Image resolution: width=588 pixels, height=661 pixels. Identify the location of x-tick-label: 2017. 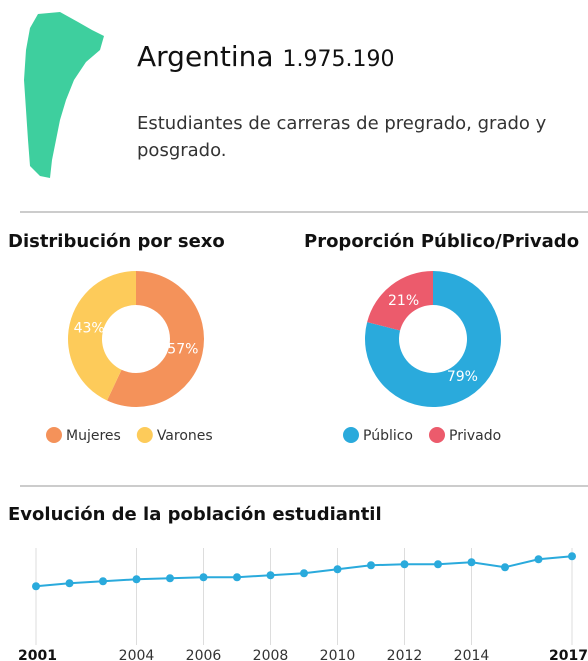
(568, 654).